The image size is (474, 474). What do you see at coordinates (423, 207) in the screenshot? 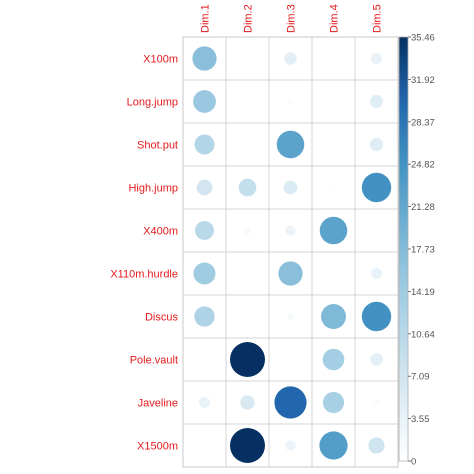
I see `colorbar-tick-label: 21.28` at bounding box center [423, 207].